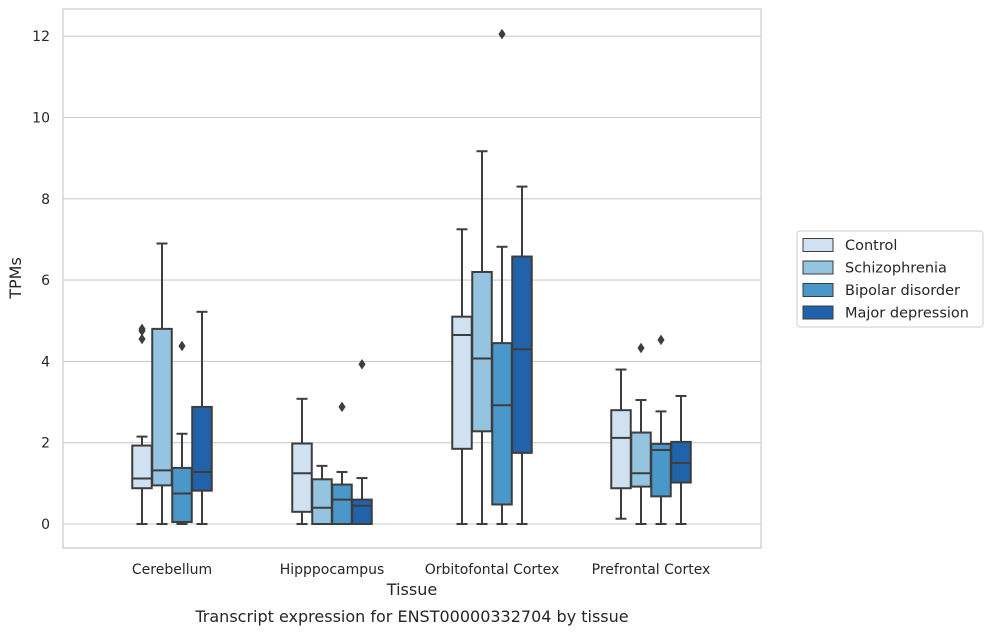 The height and width of the screenshot is (634, 992). What do you see at coordinates (45, 525) in the screenshot?
I see `y-tick-label: 0` at bounding box center [45, 525].